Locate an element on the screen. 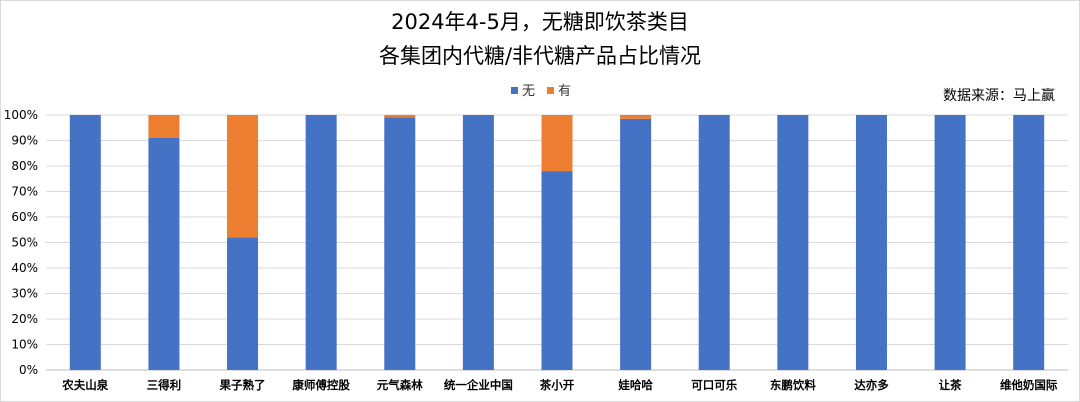 The width and height of the screenshot is (1080, 402). y-axis-ticks: 0% 10% 20% 30% 40% 50% 60% 70% 80% 90% 100% is located at coordinates (21, 242).